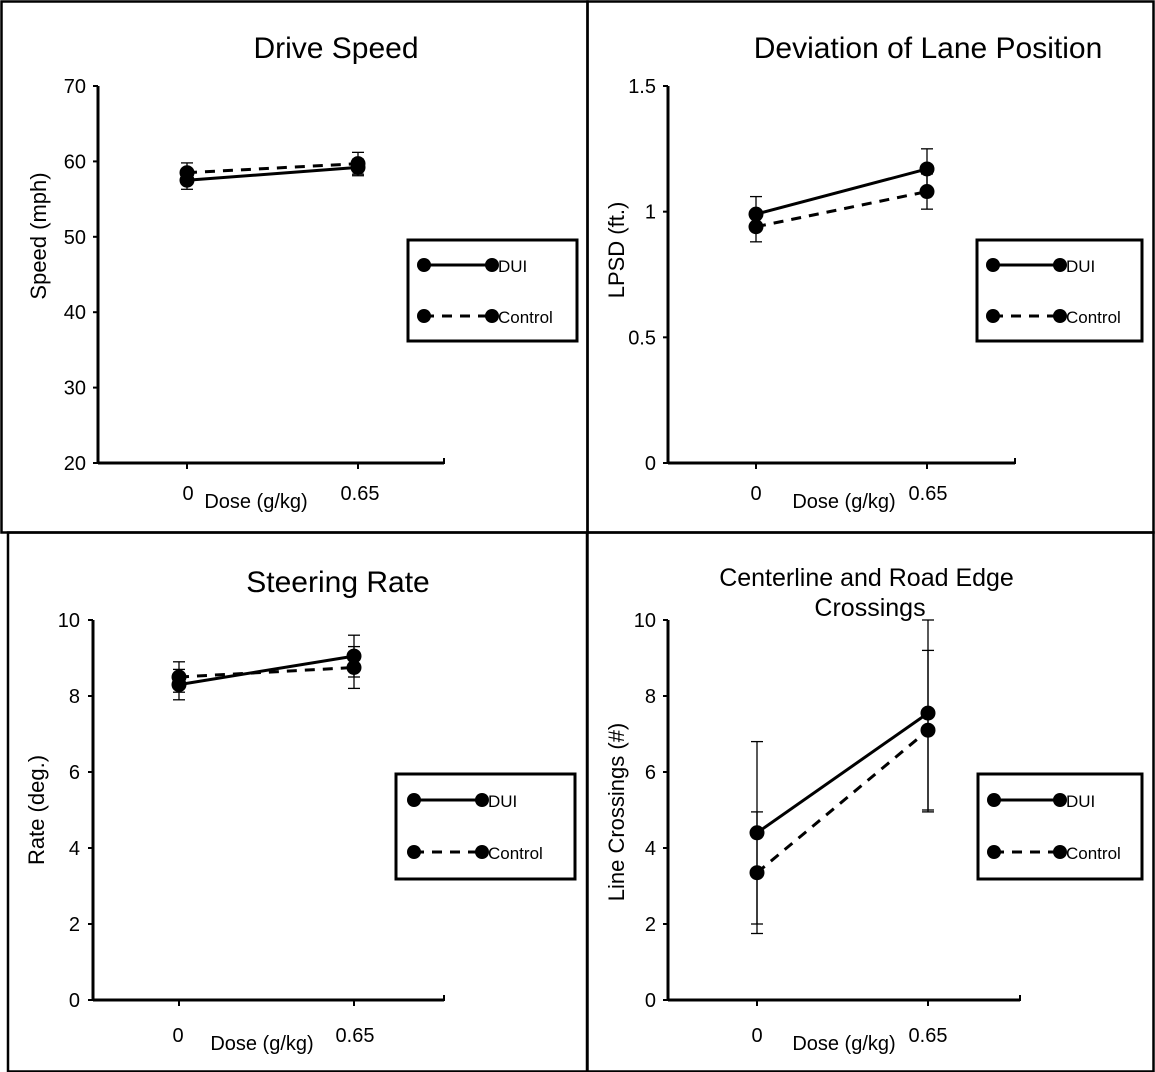 Image resolution: width=1155 pixels, height=1072 pixels. What do you see at coordinates (616, 812) in the screenshot?
I see `y-axis-label: Line Crossings (#)` at bounding box center [616, 812].